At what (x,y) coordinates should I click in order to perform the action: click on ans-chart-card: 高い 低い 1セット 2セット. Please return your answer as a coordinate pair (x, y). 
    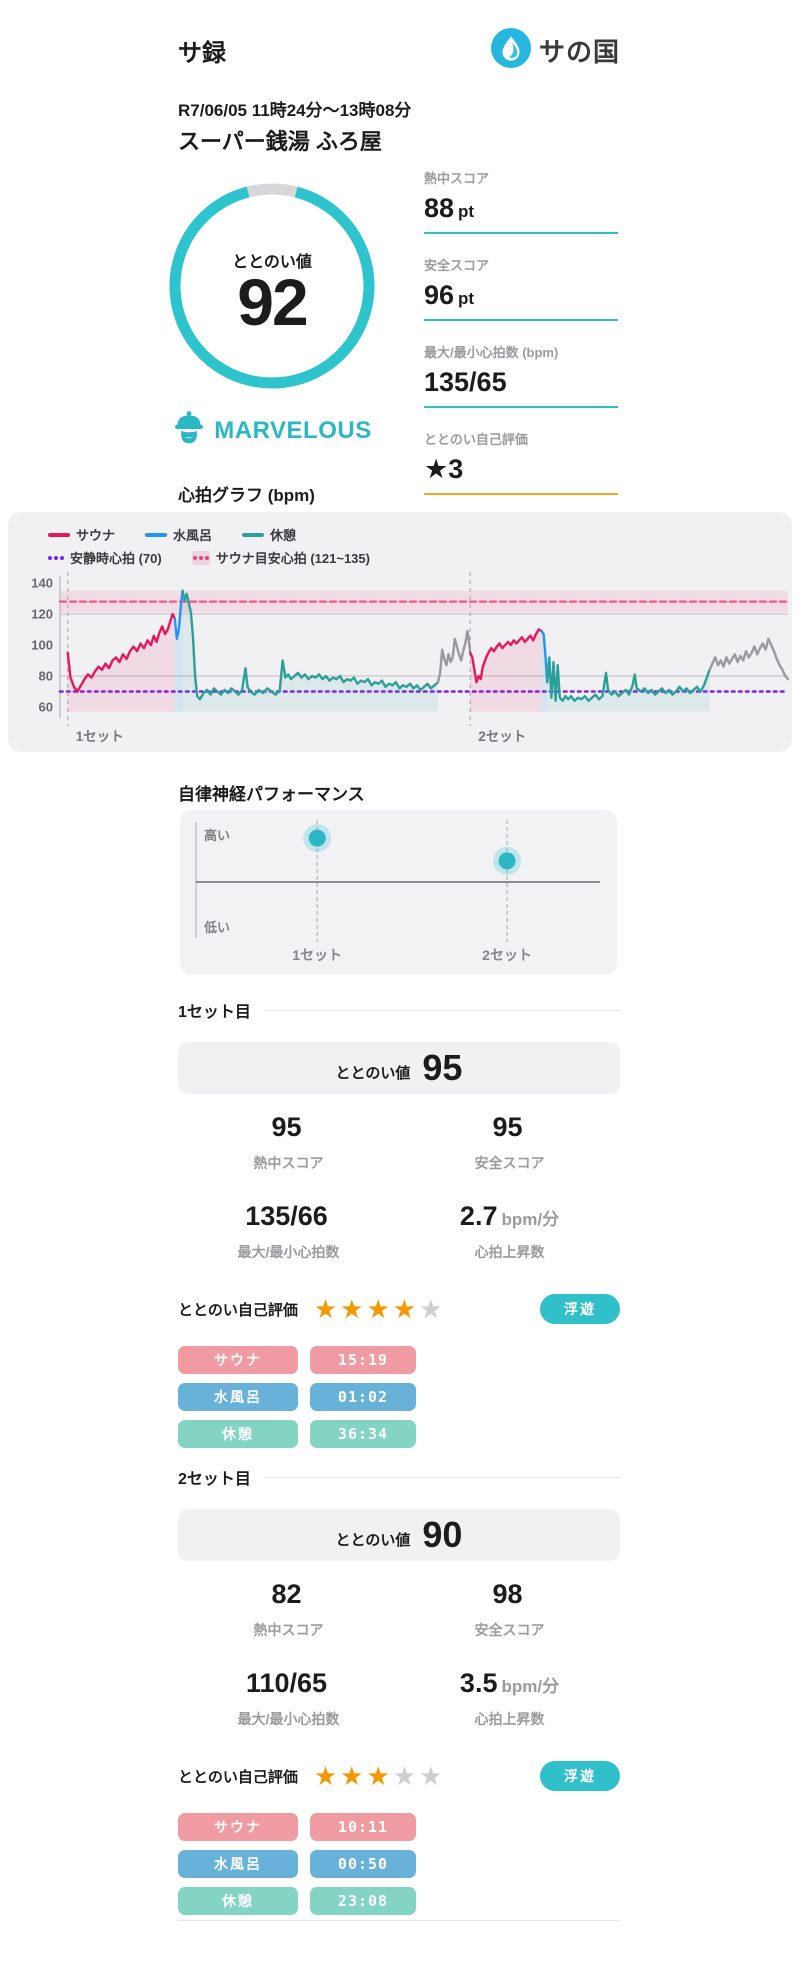
    Looking at the image, I should click on (398, 892).